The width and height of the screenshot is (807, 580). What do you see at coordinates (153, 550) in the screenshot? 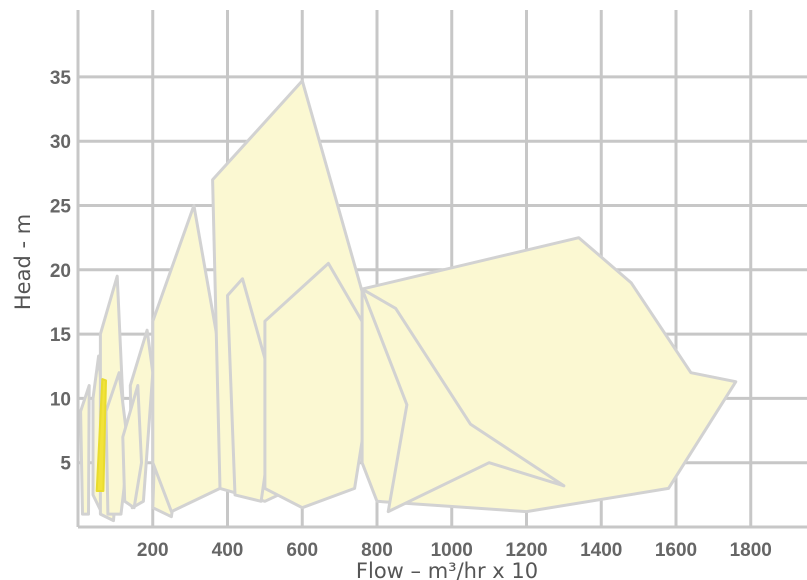
I see `x-tick-label: 200` at bounding box center [153, 550].